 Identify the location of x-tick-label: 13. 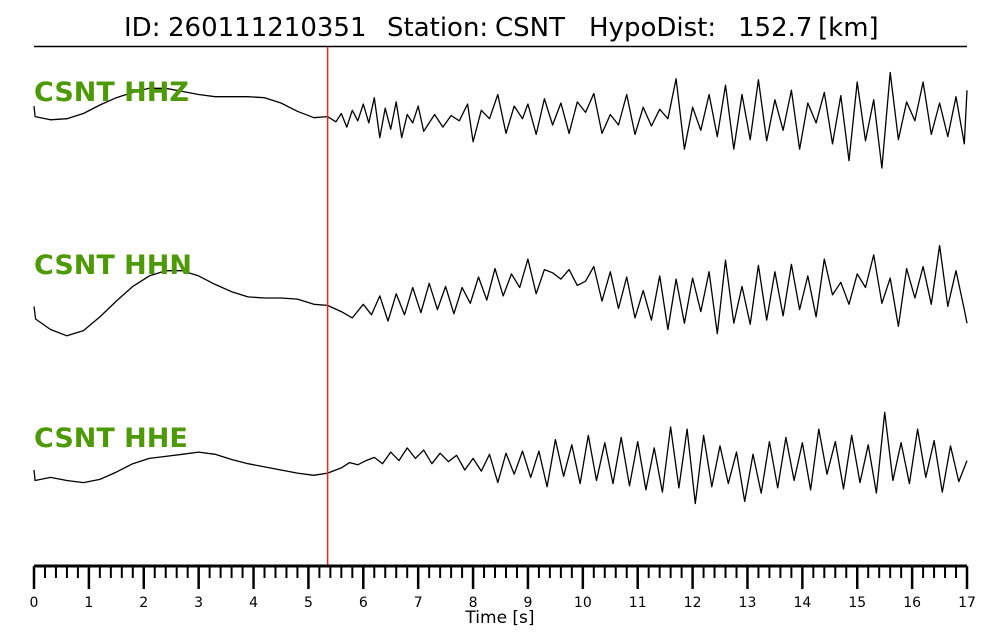
(748, 603).